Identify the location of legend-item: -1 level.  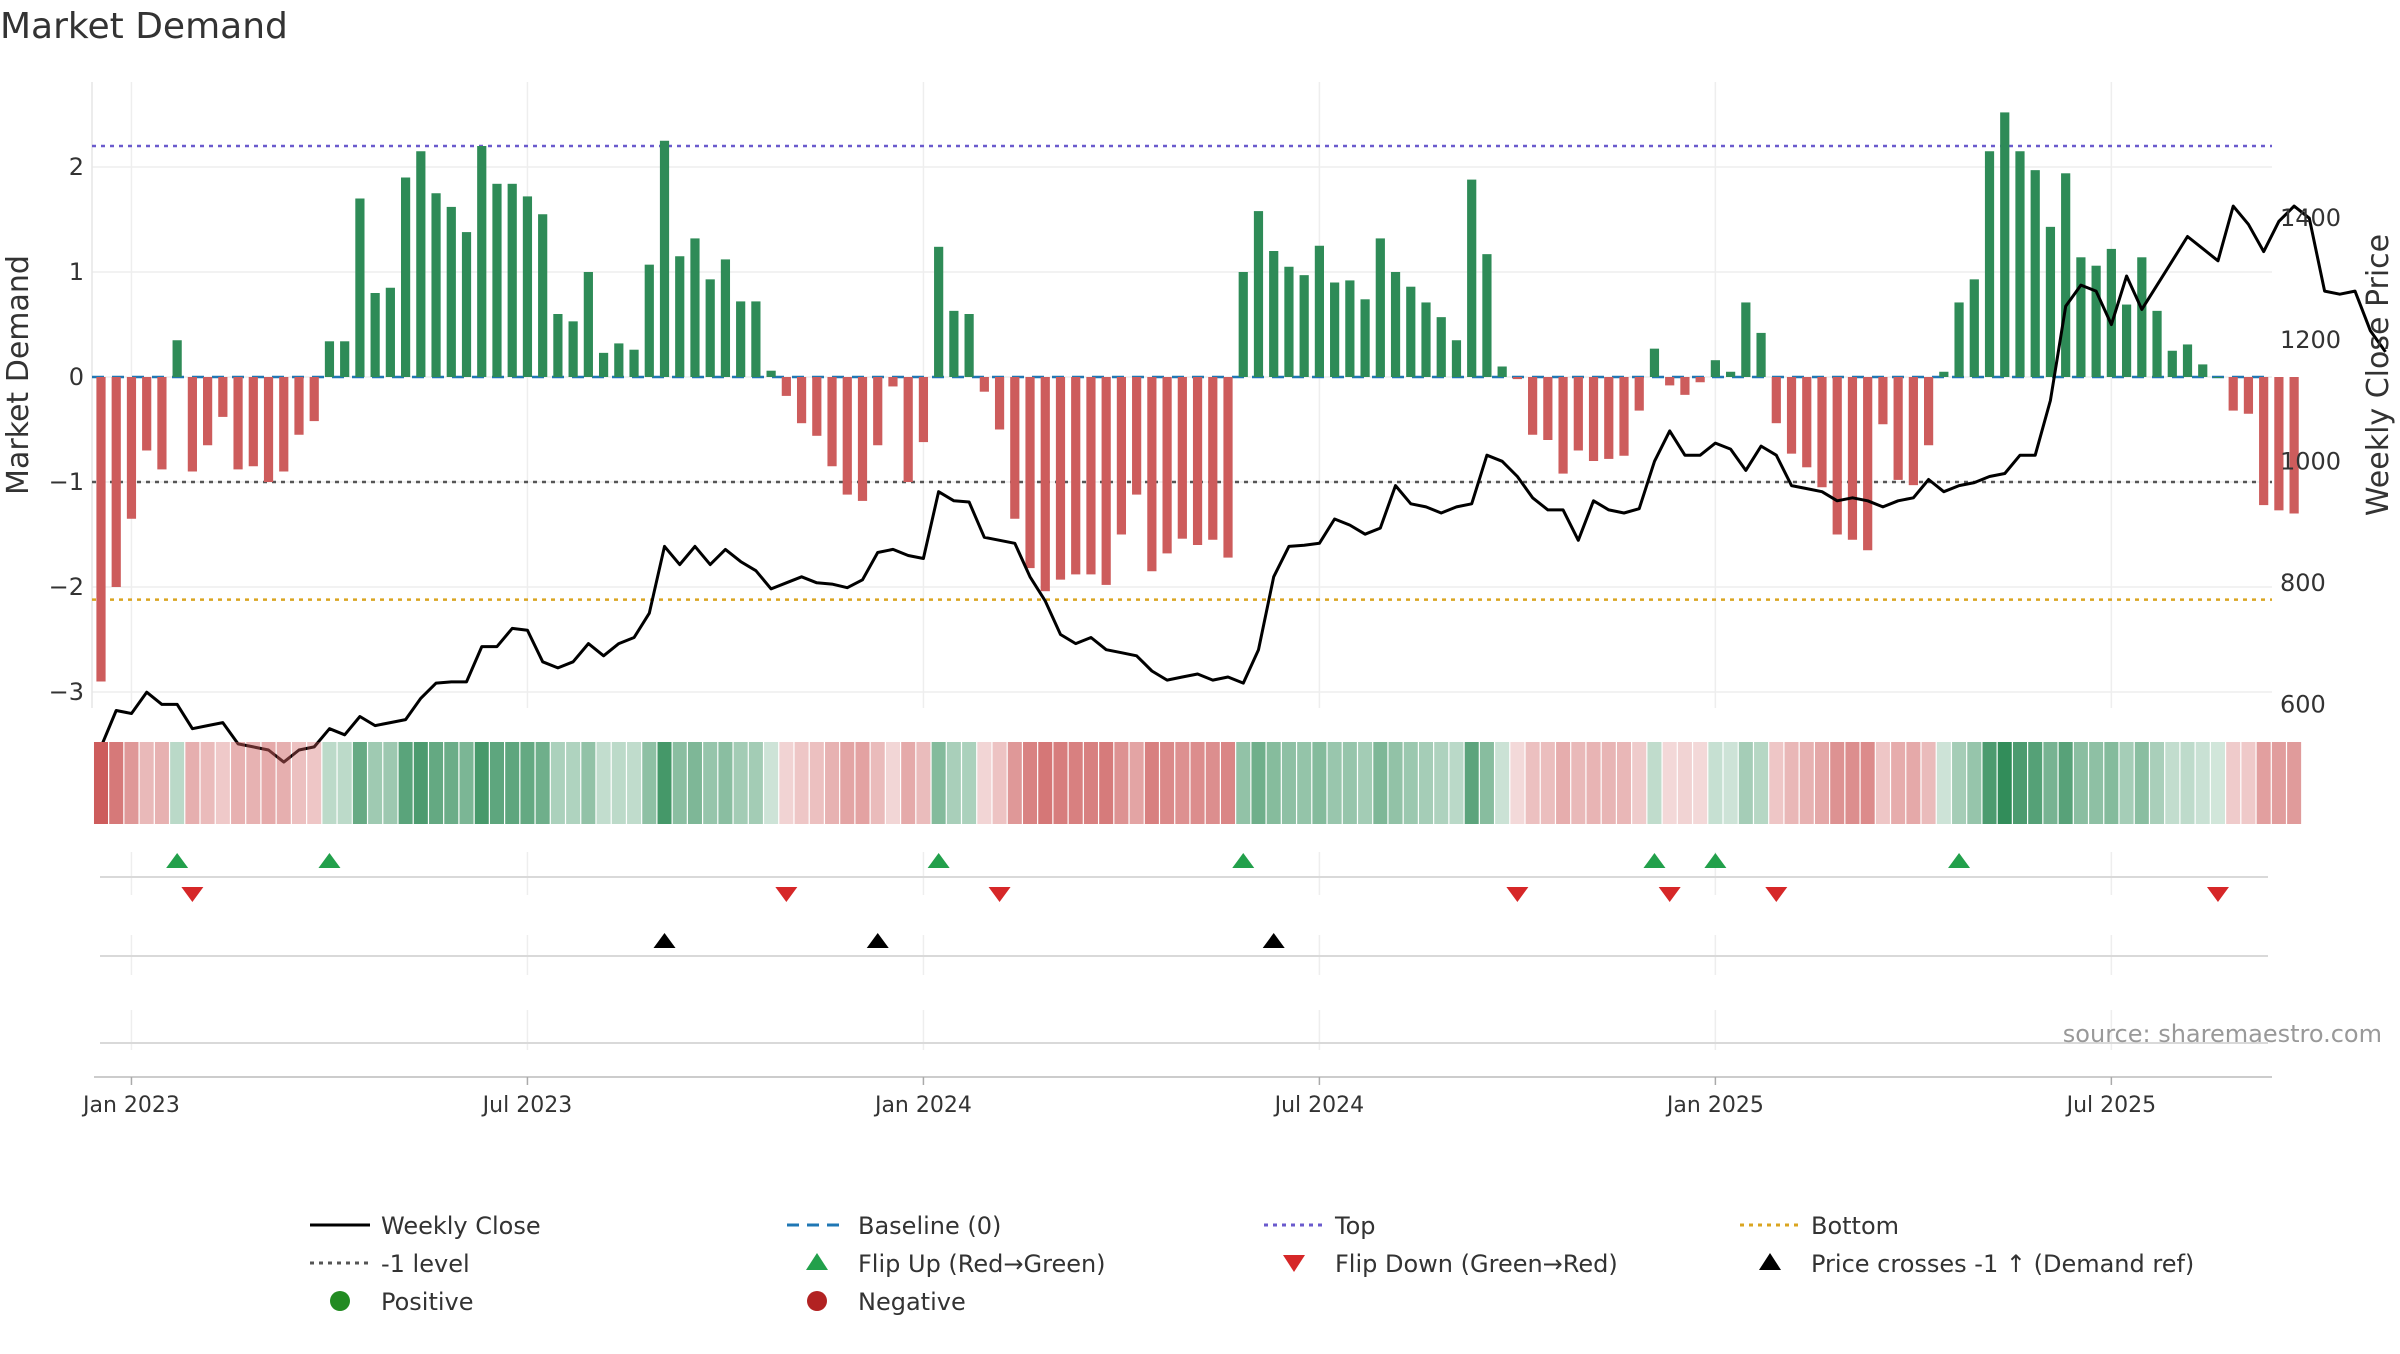
(390, 1264).